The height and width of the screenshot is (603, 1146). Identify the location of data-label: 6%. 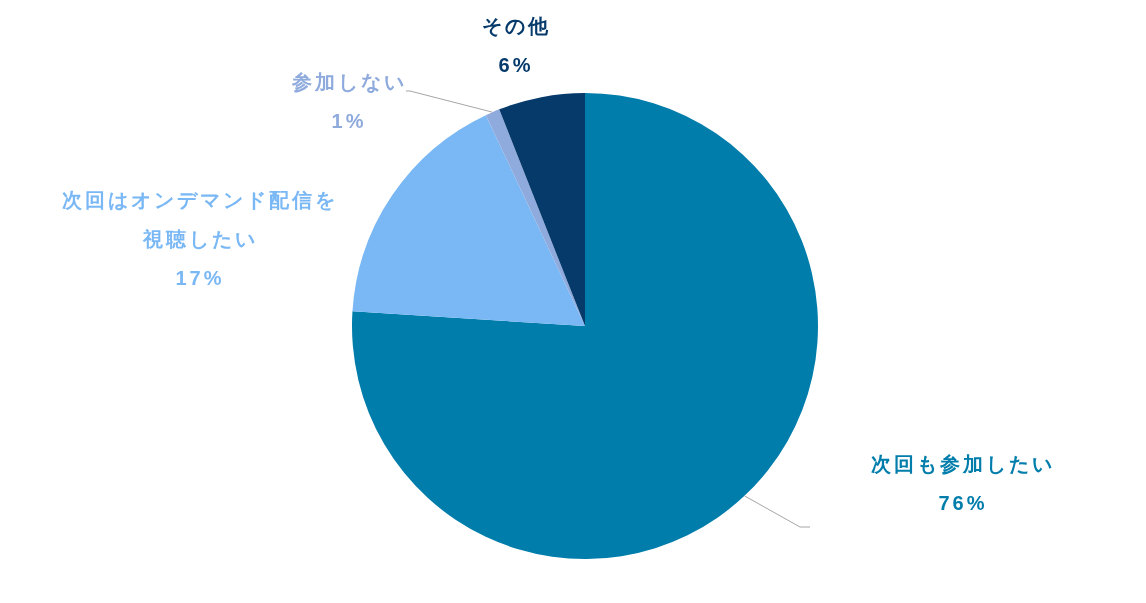
(516, 64).